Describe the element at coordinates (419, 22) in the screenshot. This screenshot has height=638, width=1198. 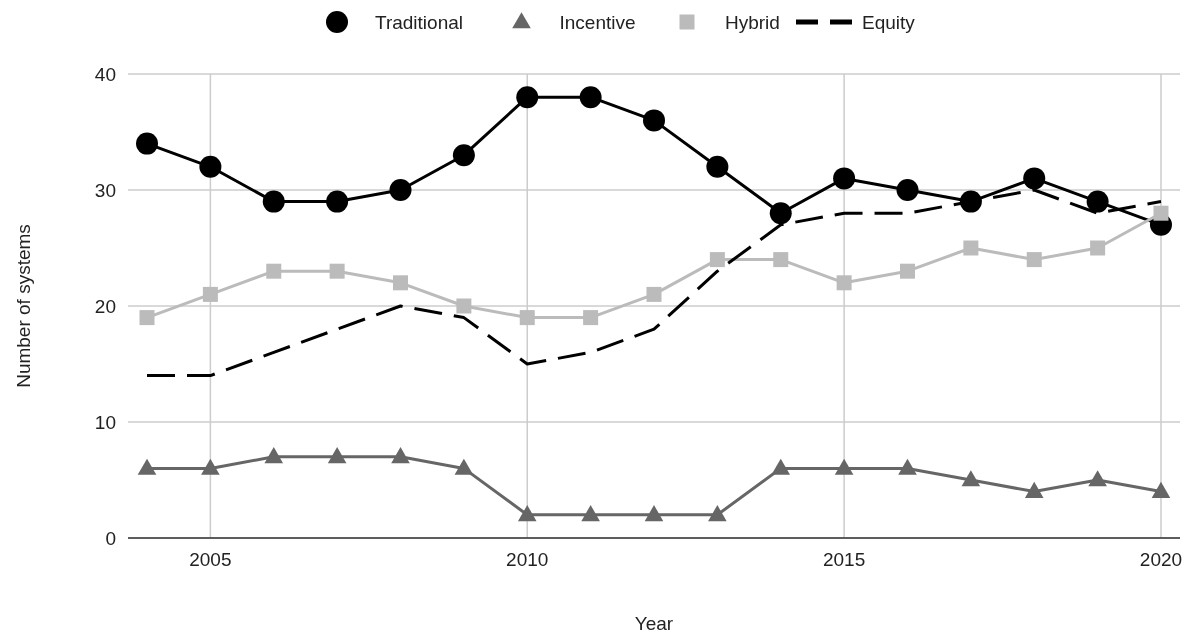
I see `legend-label: Traditional` at that location.